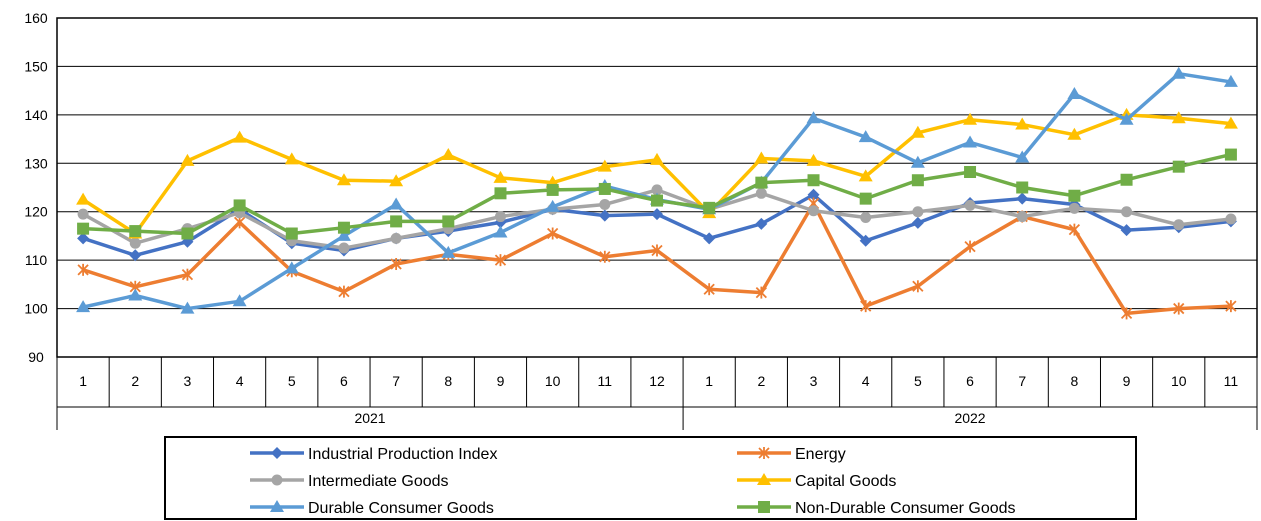  I want to click on legend-item-energy: Energy, so click(791, 454).